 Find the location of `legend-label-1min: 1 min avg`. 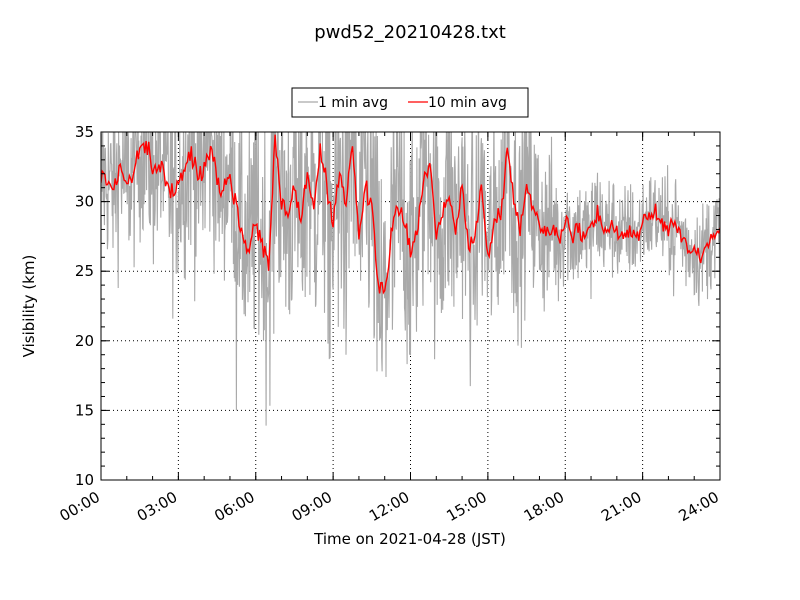

legend-label-1min: 1 min avg is located at coordinates (353, 103).